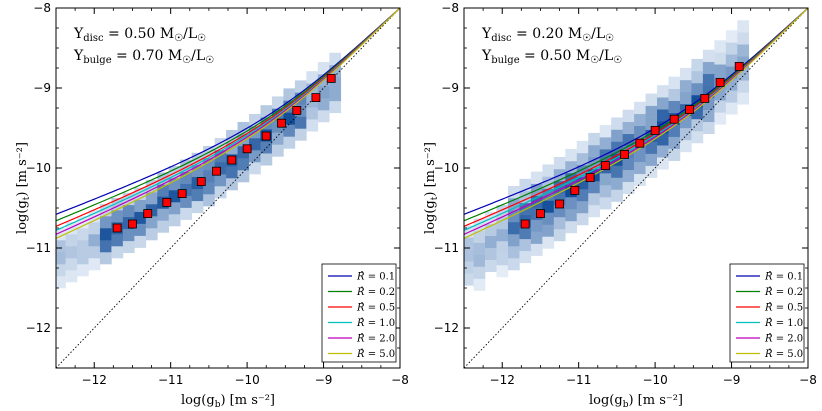 Image resolution: width=822 pixels, height=411 pixels. What do you see at coordinates (788, 339) in the screenshot?
I see `label-part: = 2.0` at bounding box center [788, 339].